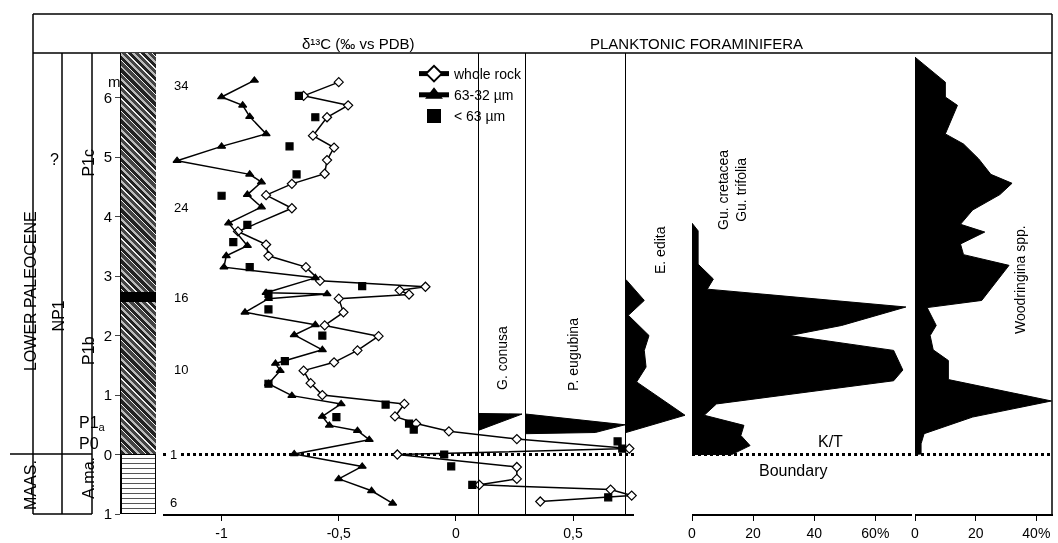  What do you see at coordinates (89, 350) in the screenshot?
I see `text: P1b` at bounding box center [89, 350].